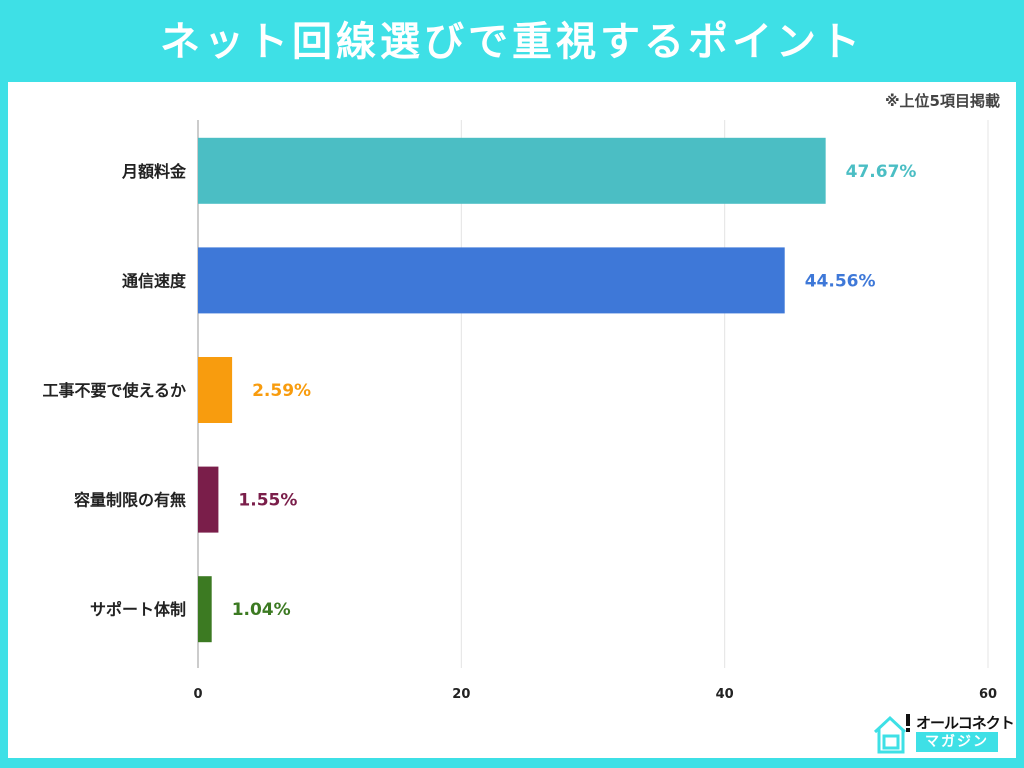  Describe the element at coordinates (512, 42) in the screenshot. I see `page-title: ネット回線選びで重視するポイント` at that location.